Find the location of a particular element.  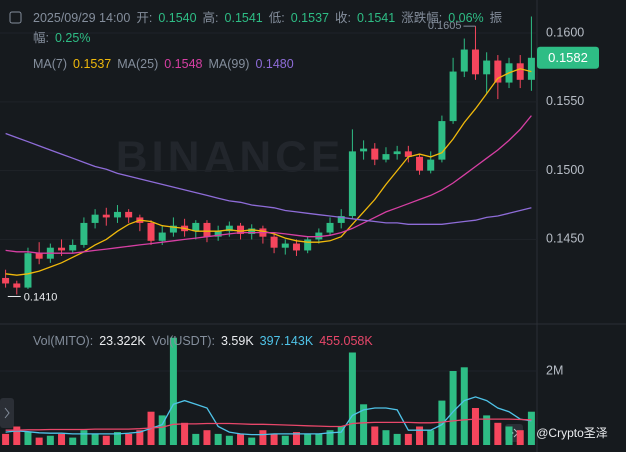

footer-credit: @Crypto圣泽 is located at coordinates (572, 433).